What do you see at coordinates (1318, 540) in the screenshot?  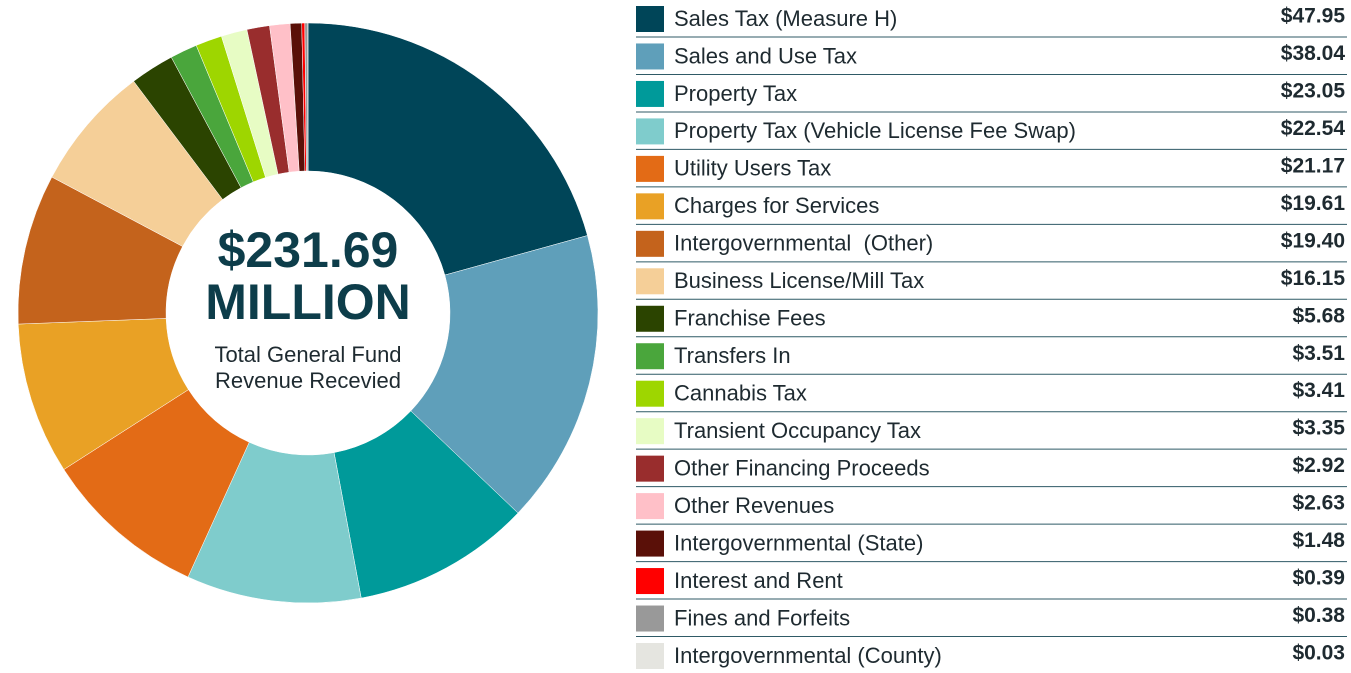 I see `value-label: $1.48` at bounding box center [1318, 540].